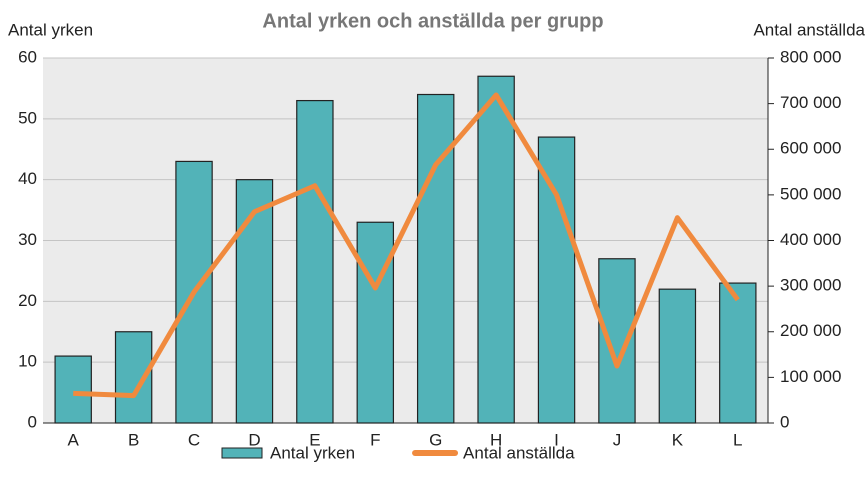 This screenshot has height=499, width=867. Describe the element at coordinates (312, 452) in the screenshot. I see `legend-label: Antal yrken` at that location.